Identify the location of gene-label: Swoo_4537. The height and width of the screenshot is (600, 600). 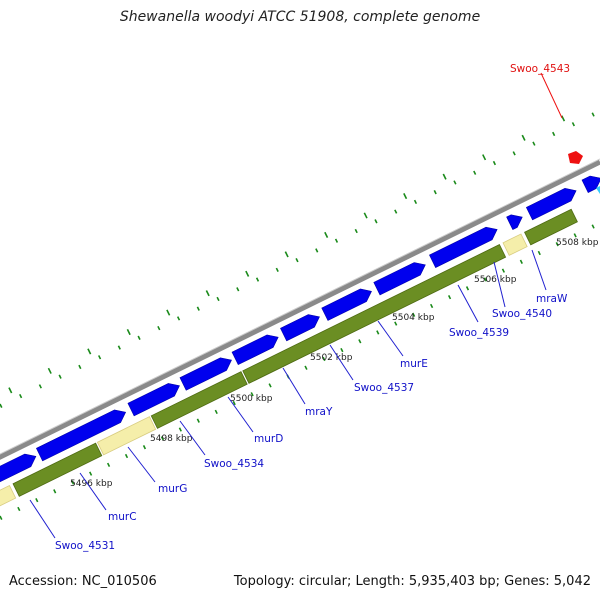
(384, 388).